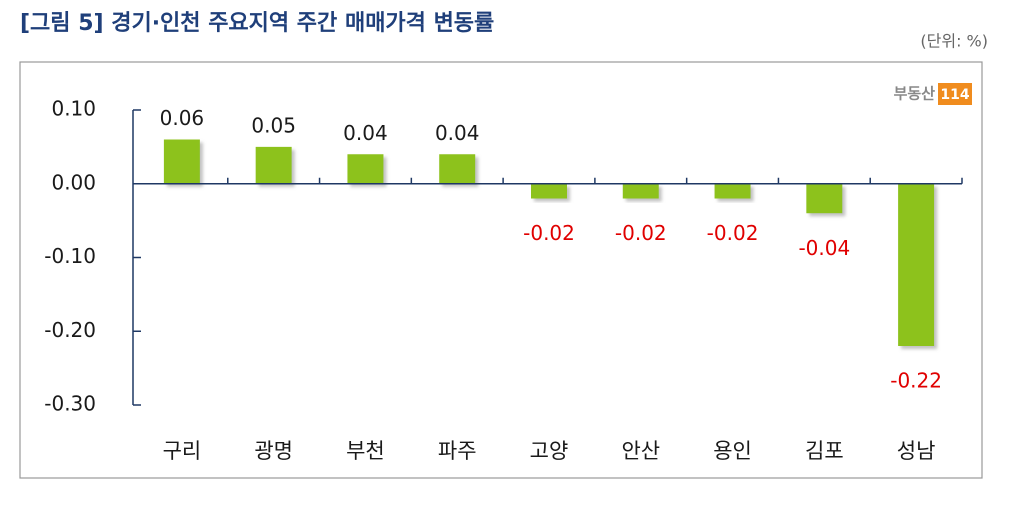  I want to click on x-tick-label: 용인, so click(732, 451).